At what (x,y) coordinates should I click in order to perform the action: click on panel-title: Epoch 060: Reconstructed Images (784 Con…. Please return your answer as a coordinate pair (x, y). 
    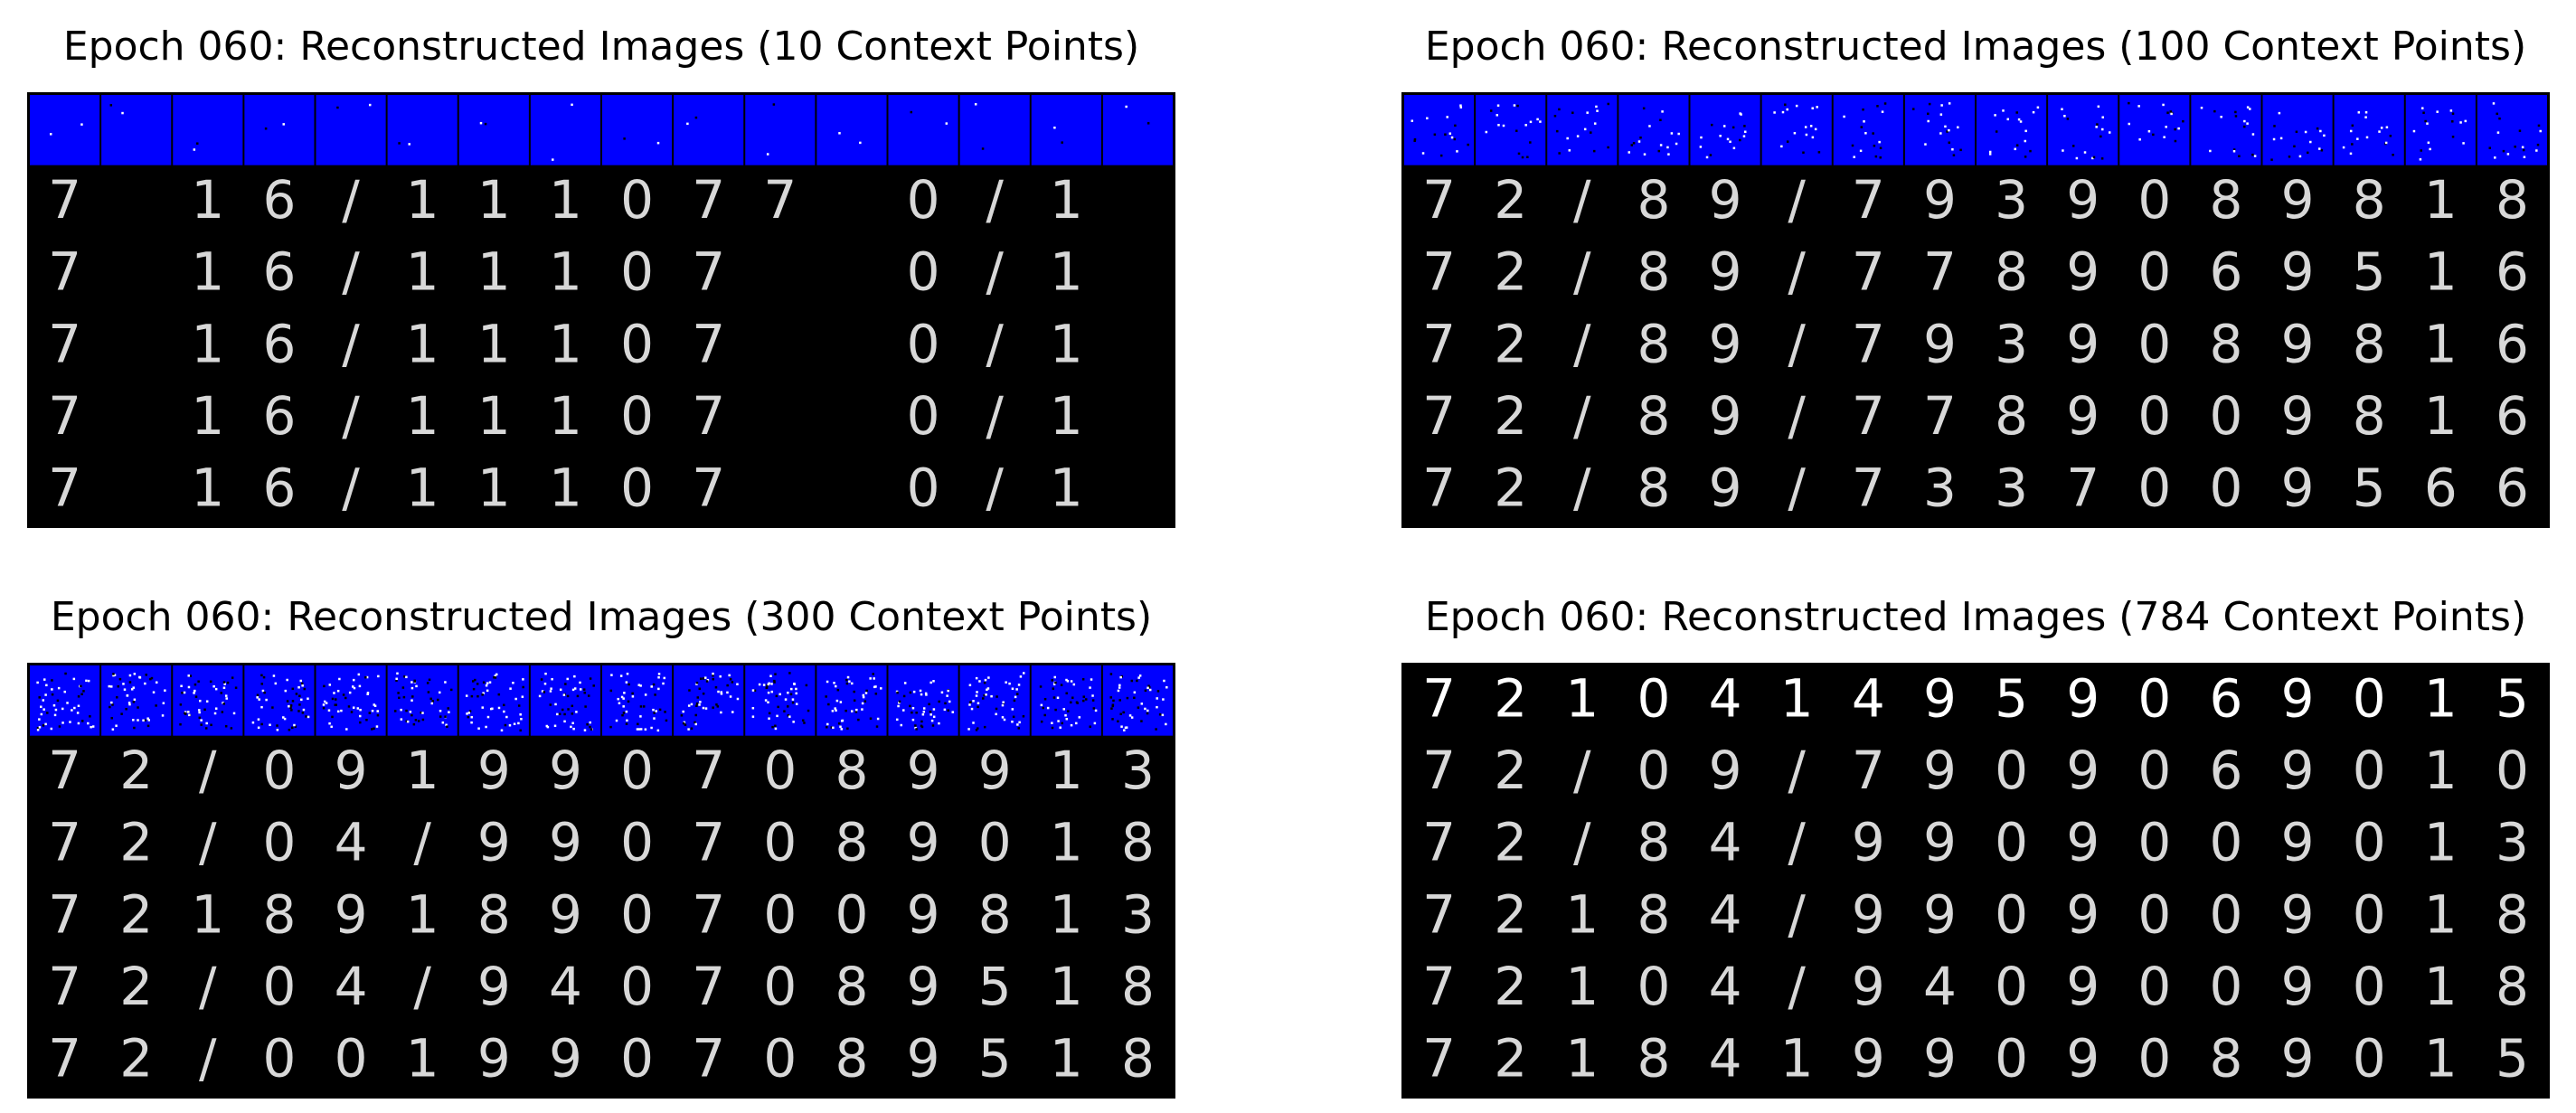
    Looking at the image, I should click on (1975, 617).